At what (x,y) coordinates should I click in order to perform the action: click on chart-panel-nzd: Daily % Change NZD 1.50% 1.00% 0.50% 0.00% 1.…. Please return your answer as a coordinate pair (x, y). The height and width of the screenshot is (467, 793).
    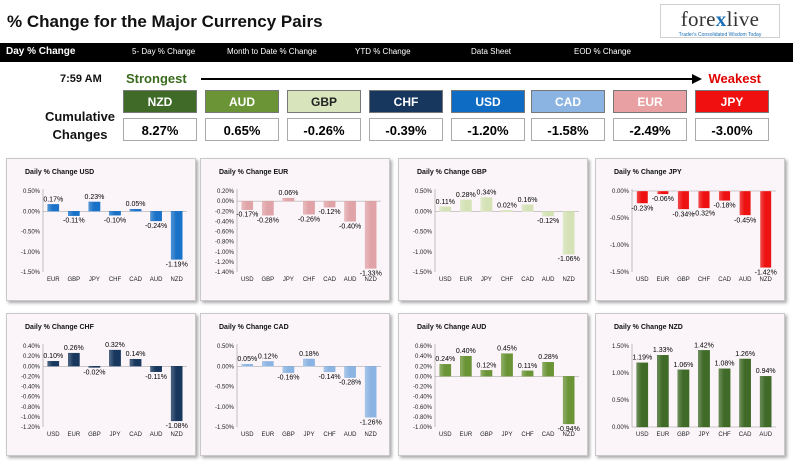
    Looking at the image, I should click on (690, 384).